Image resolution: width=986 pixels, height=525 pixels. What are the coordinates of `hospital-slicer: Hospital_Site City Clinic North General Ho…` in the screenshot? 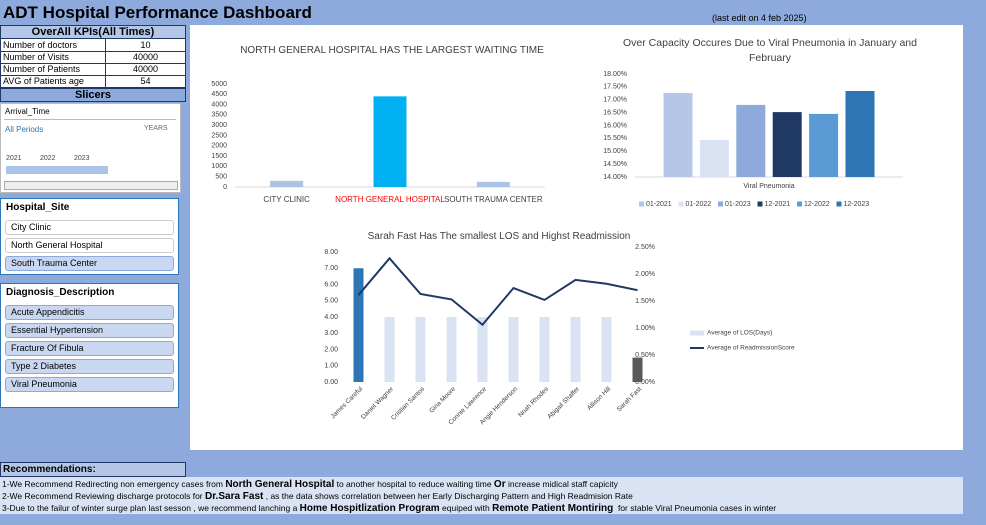 It's located at (89, 236).